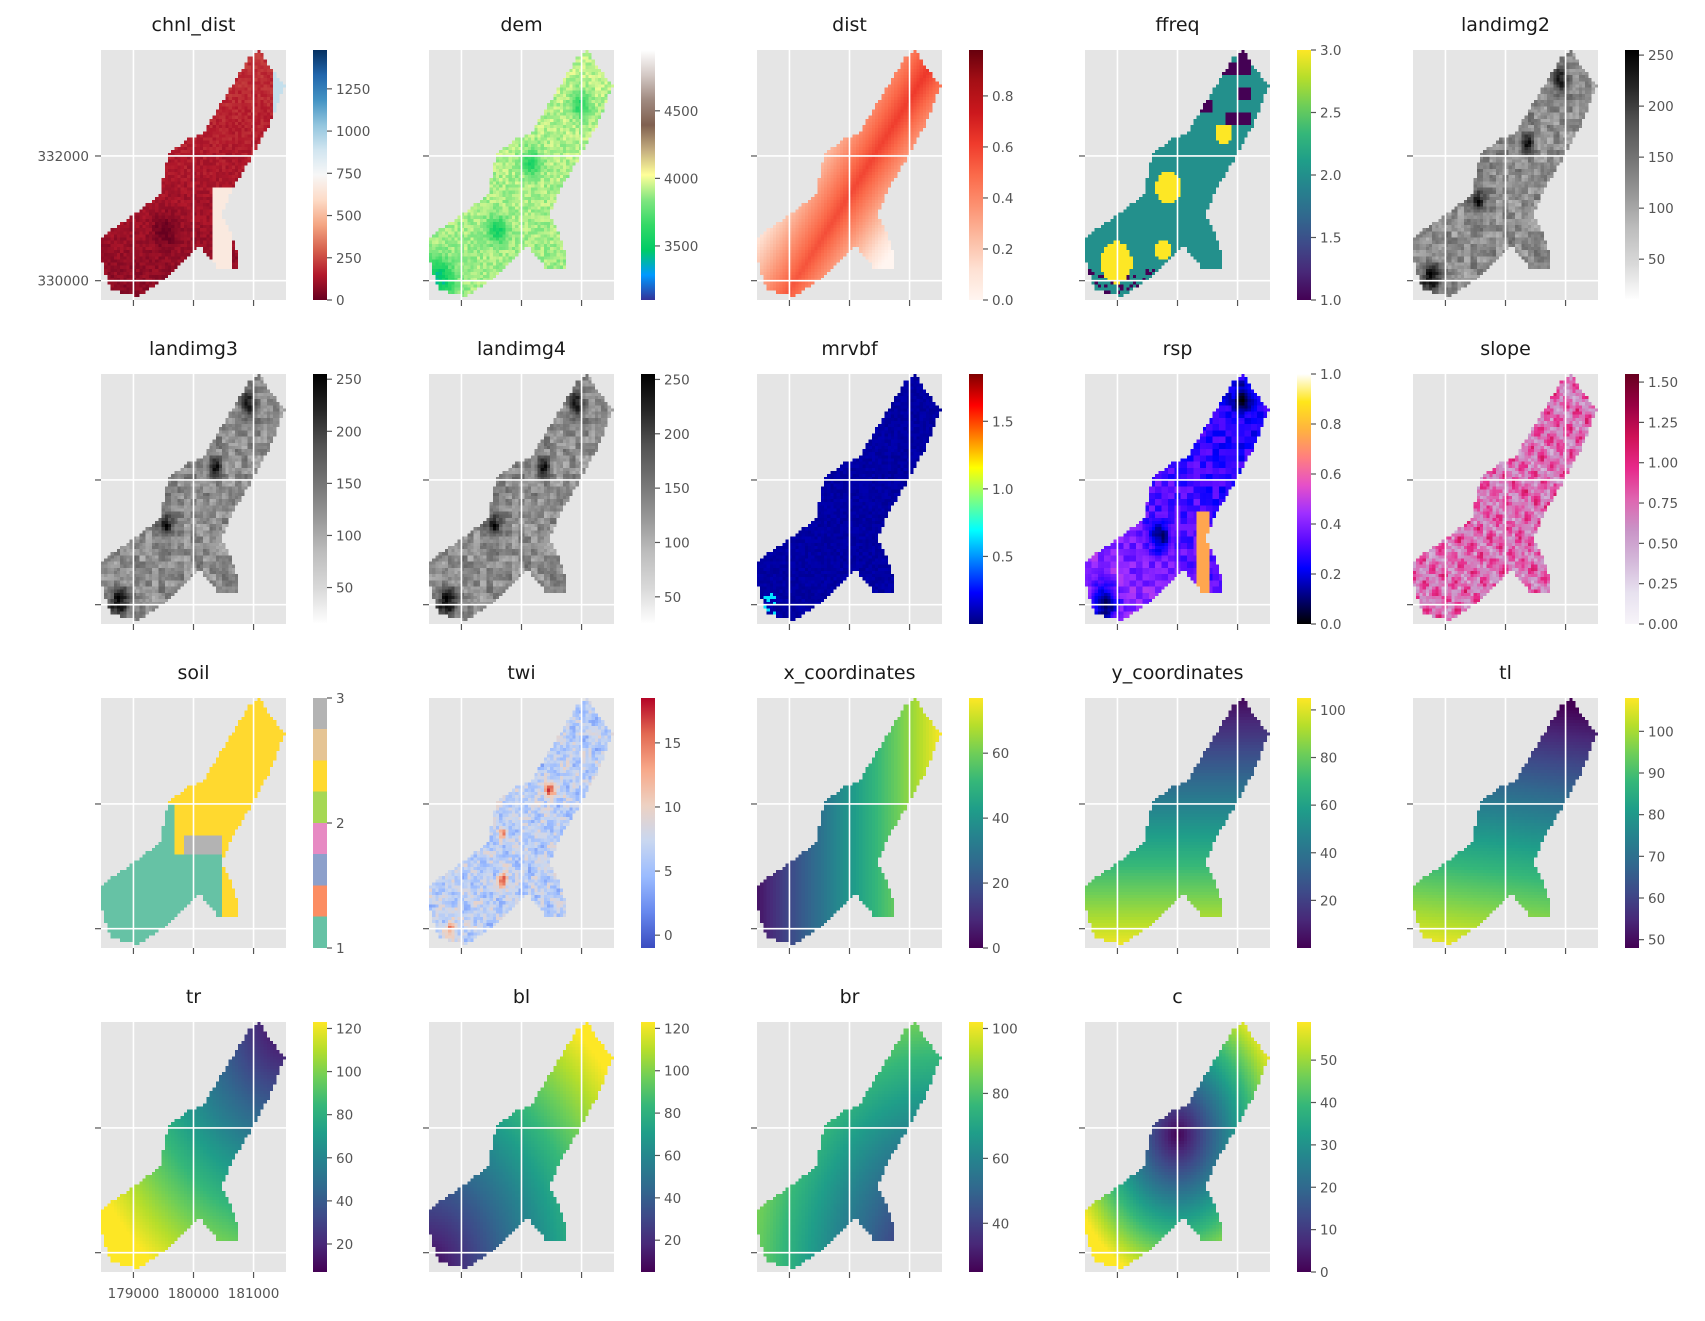  Describe the element at coordinates (882, 161) in the screenshot. I see `panel-dist: dist 0.0 0.2 0.4 0.6 0.8` at that location.